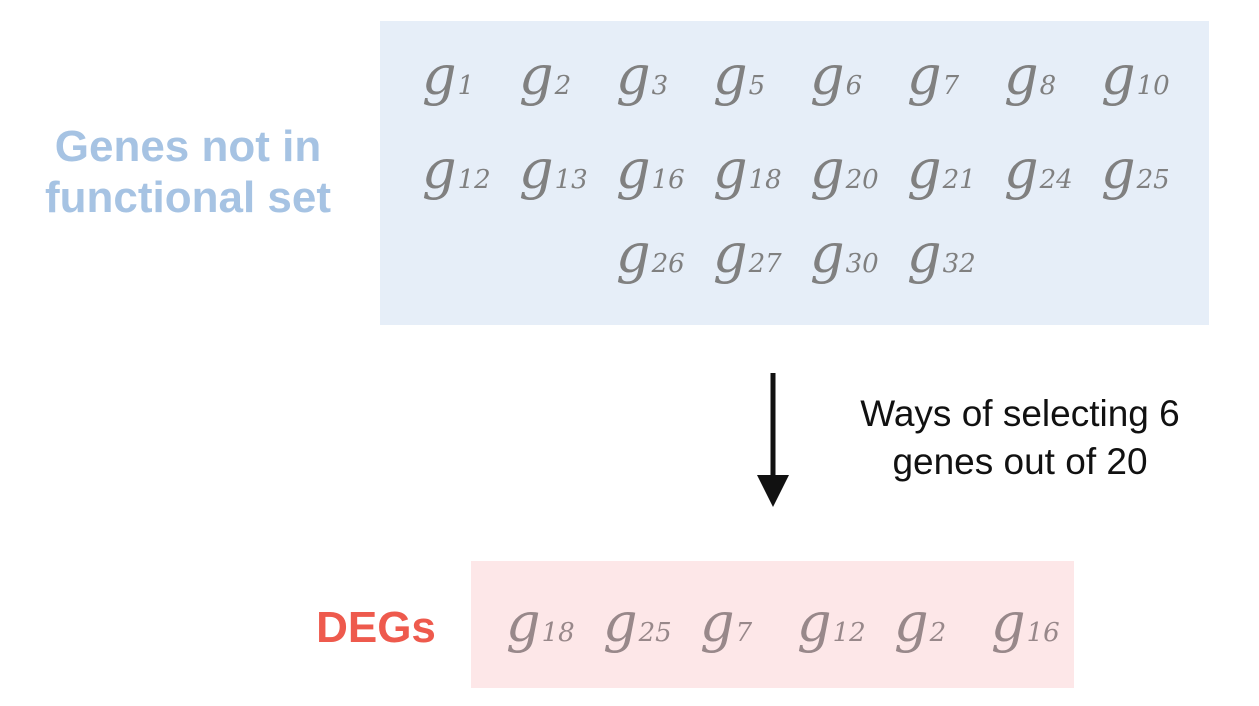 Image resolution: width=1259 pixels, height=706 pixels. What do you see at coordinates (765, 264) in the screenshot?
I see `gene-index: 27` at bounding box center [765, 264].